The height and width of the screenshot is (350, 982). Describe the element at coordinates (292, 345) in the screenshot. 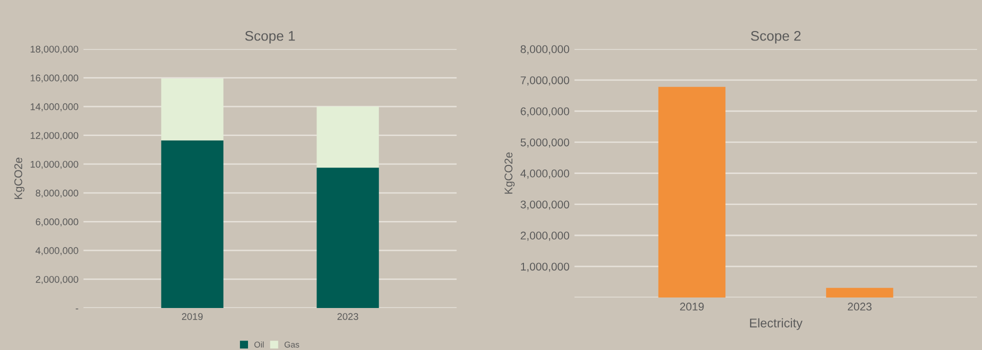

I see `legend-label: Gas` at that location.